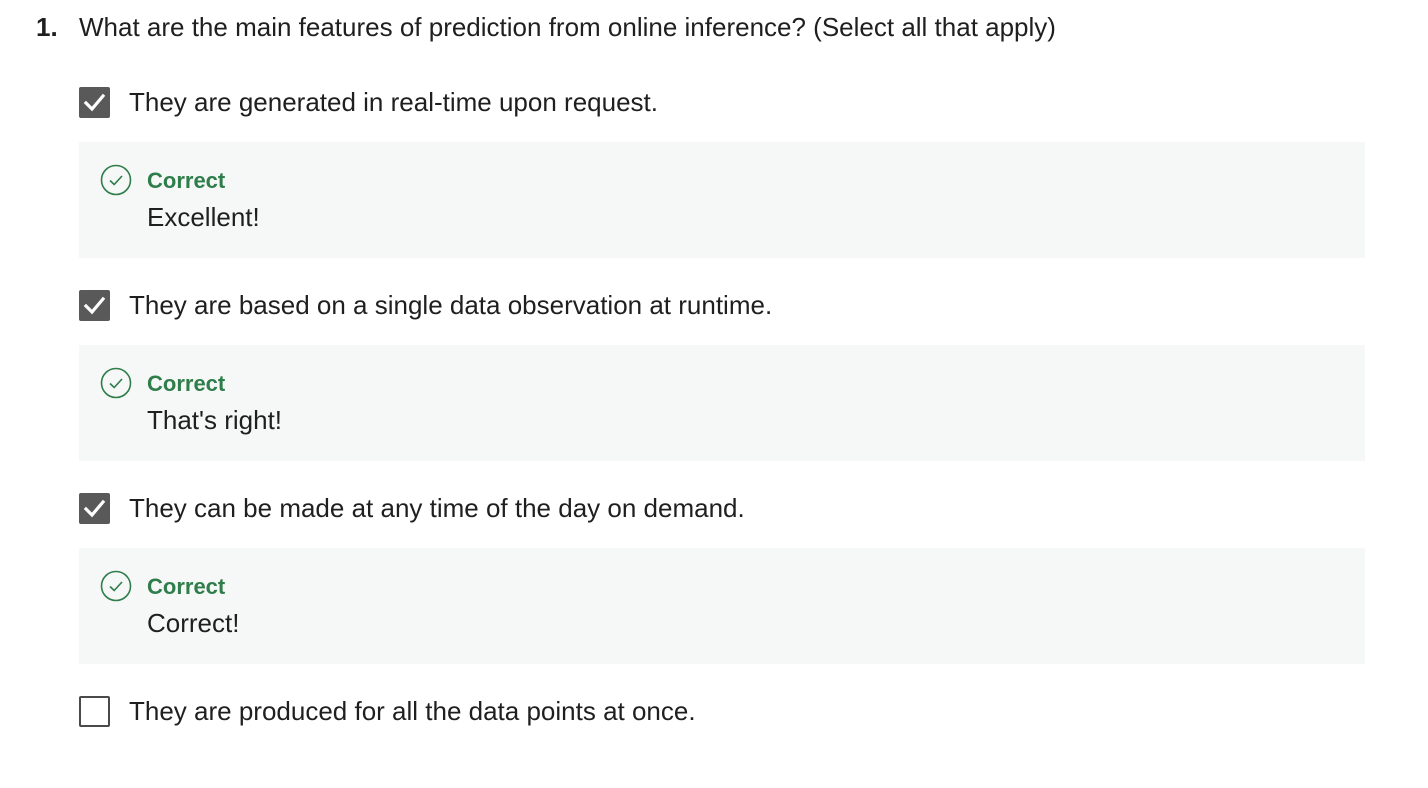 Image resolution: width=1428 pixels, height=788 pixels. Describe the element at coordinates (722, 606) in the screenshot. I see `feedback-panel: Correct Correct!` at that location.